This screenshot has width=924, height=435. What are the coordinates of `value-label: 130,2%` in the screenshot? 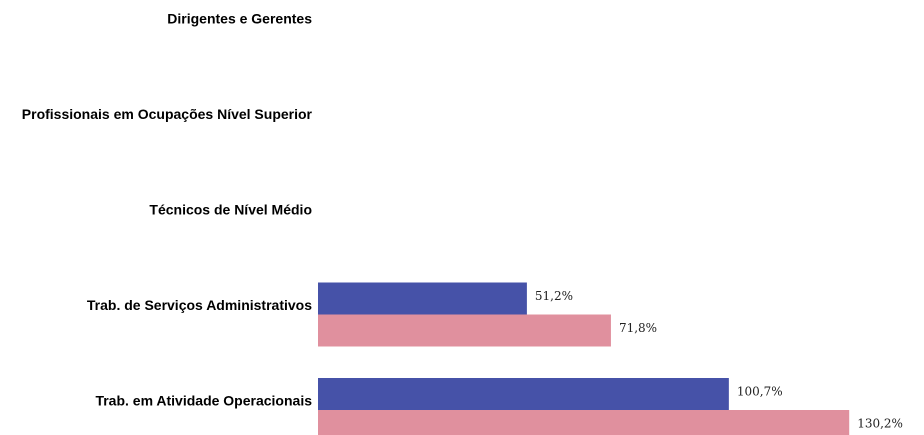 It's located at (880, 424).